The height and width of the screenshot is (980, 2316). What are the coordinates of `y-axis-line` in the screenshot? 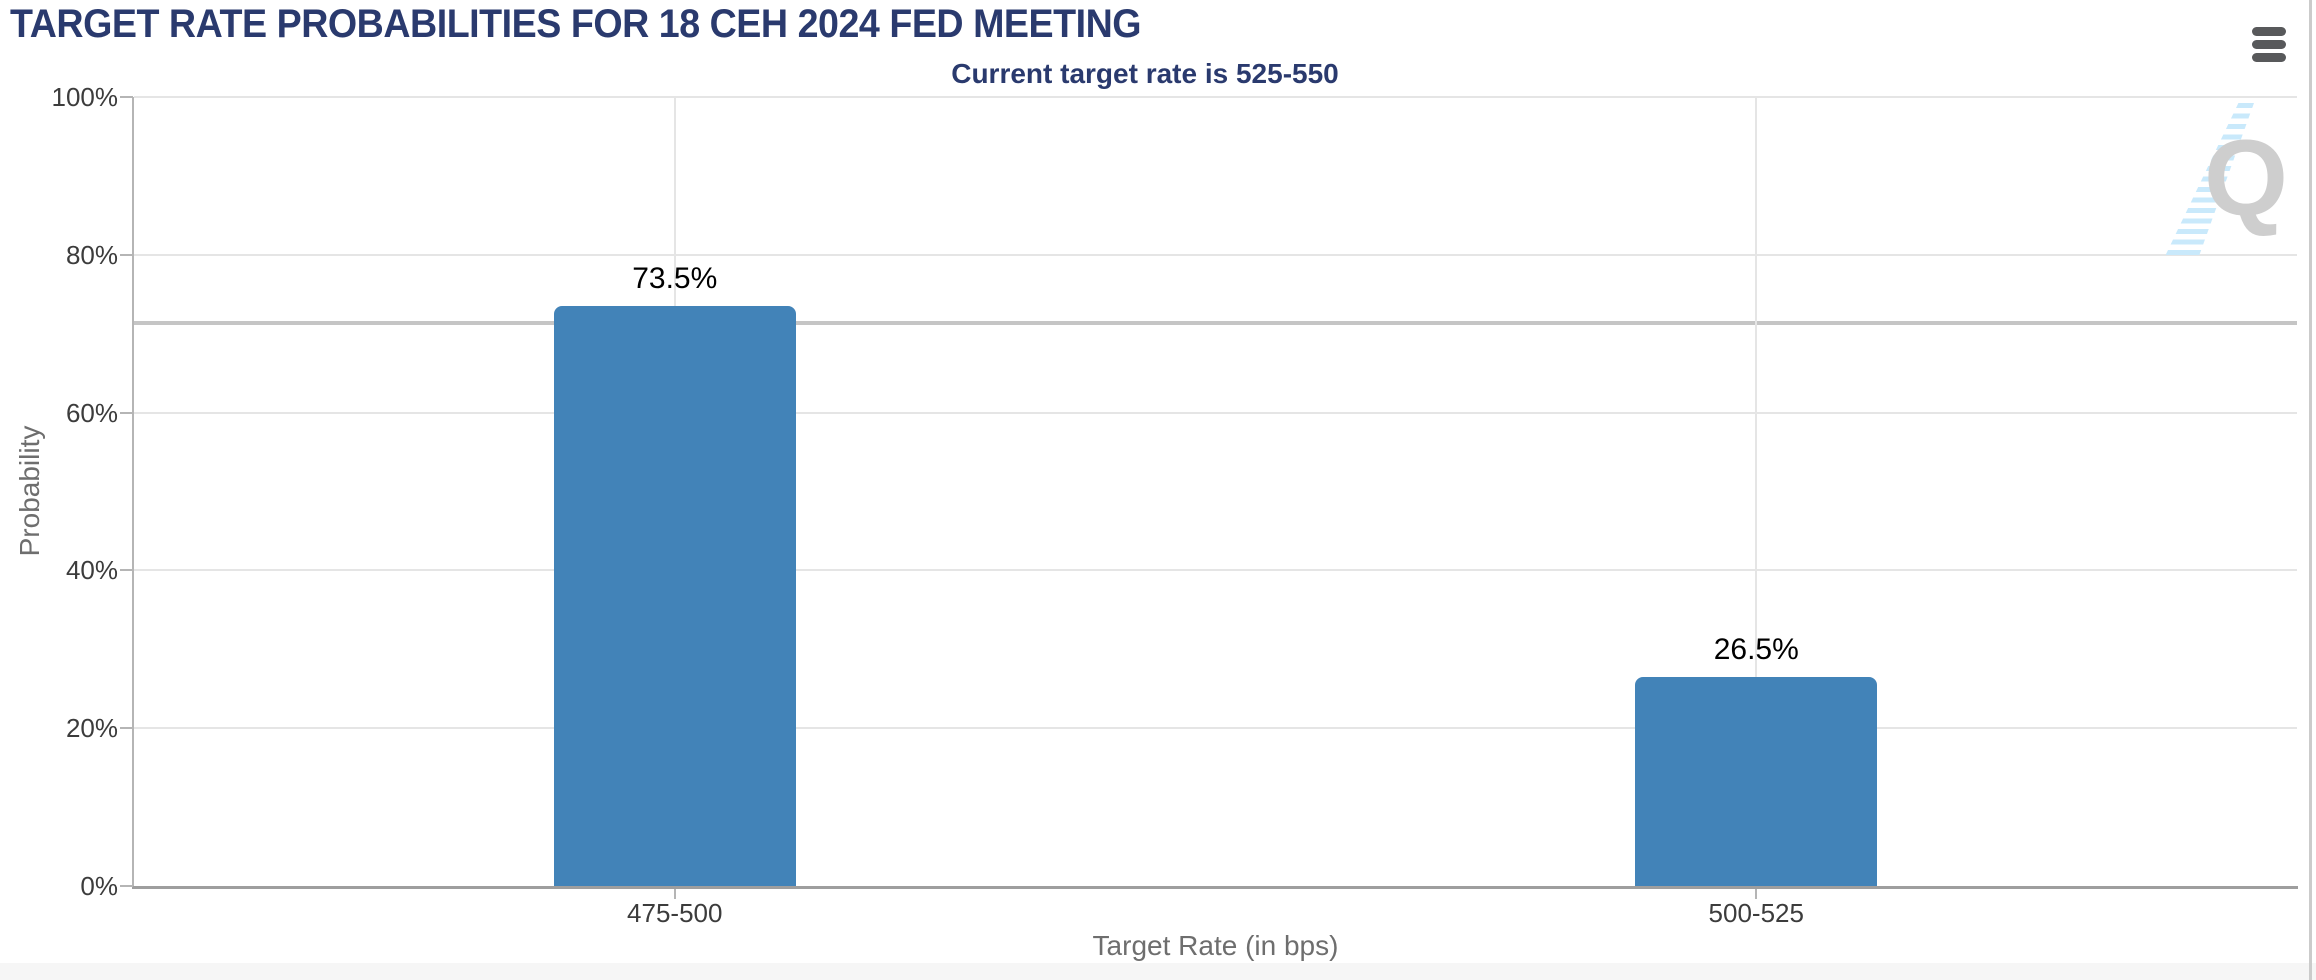 It's located at (133, 493).